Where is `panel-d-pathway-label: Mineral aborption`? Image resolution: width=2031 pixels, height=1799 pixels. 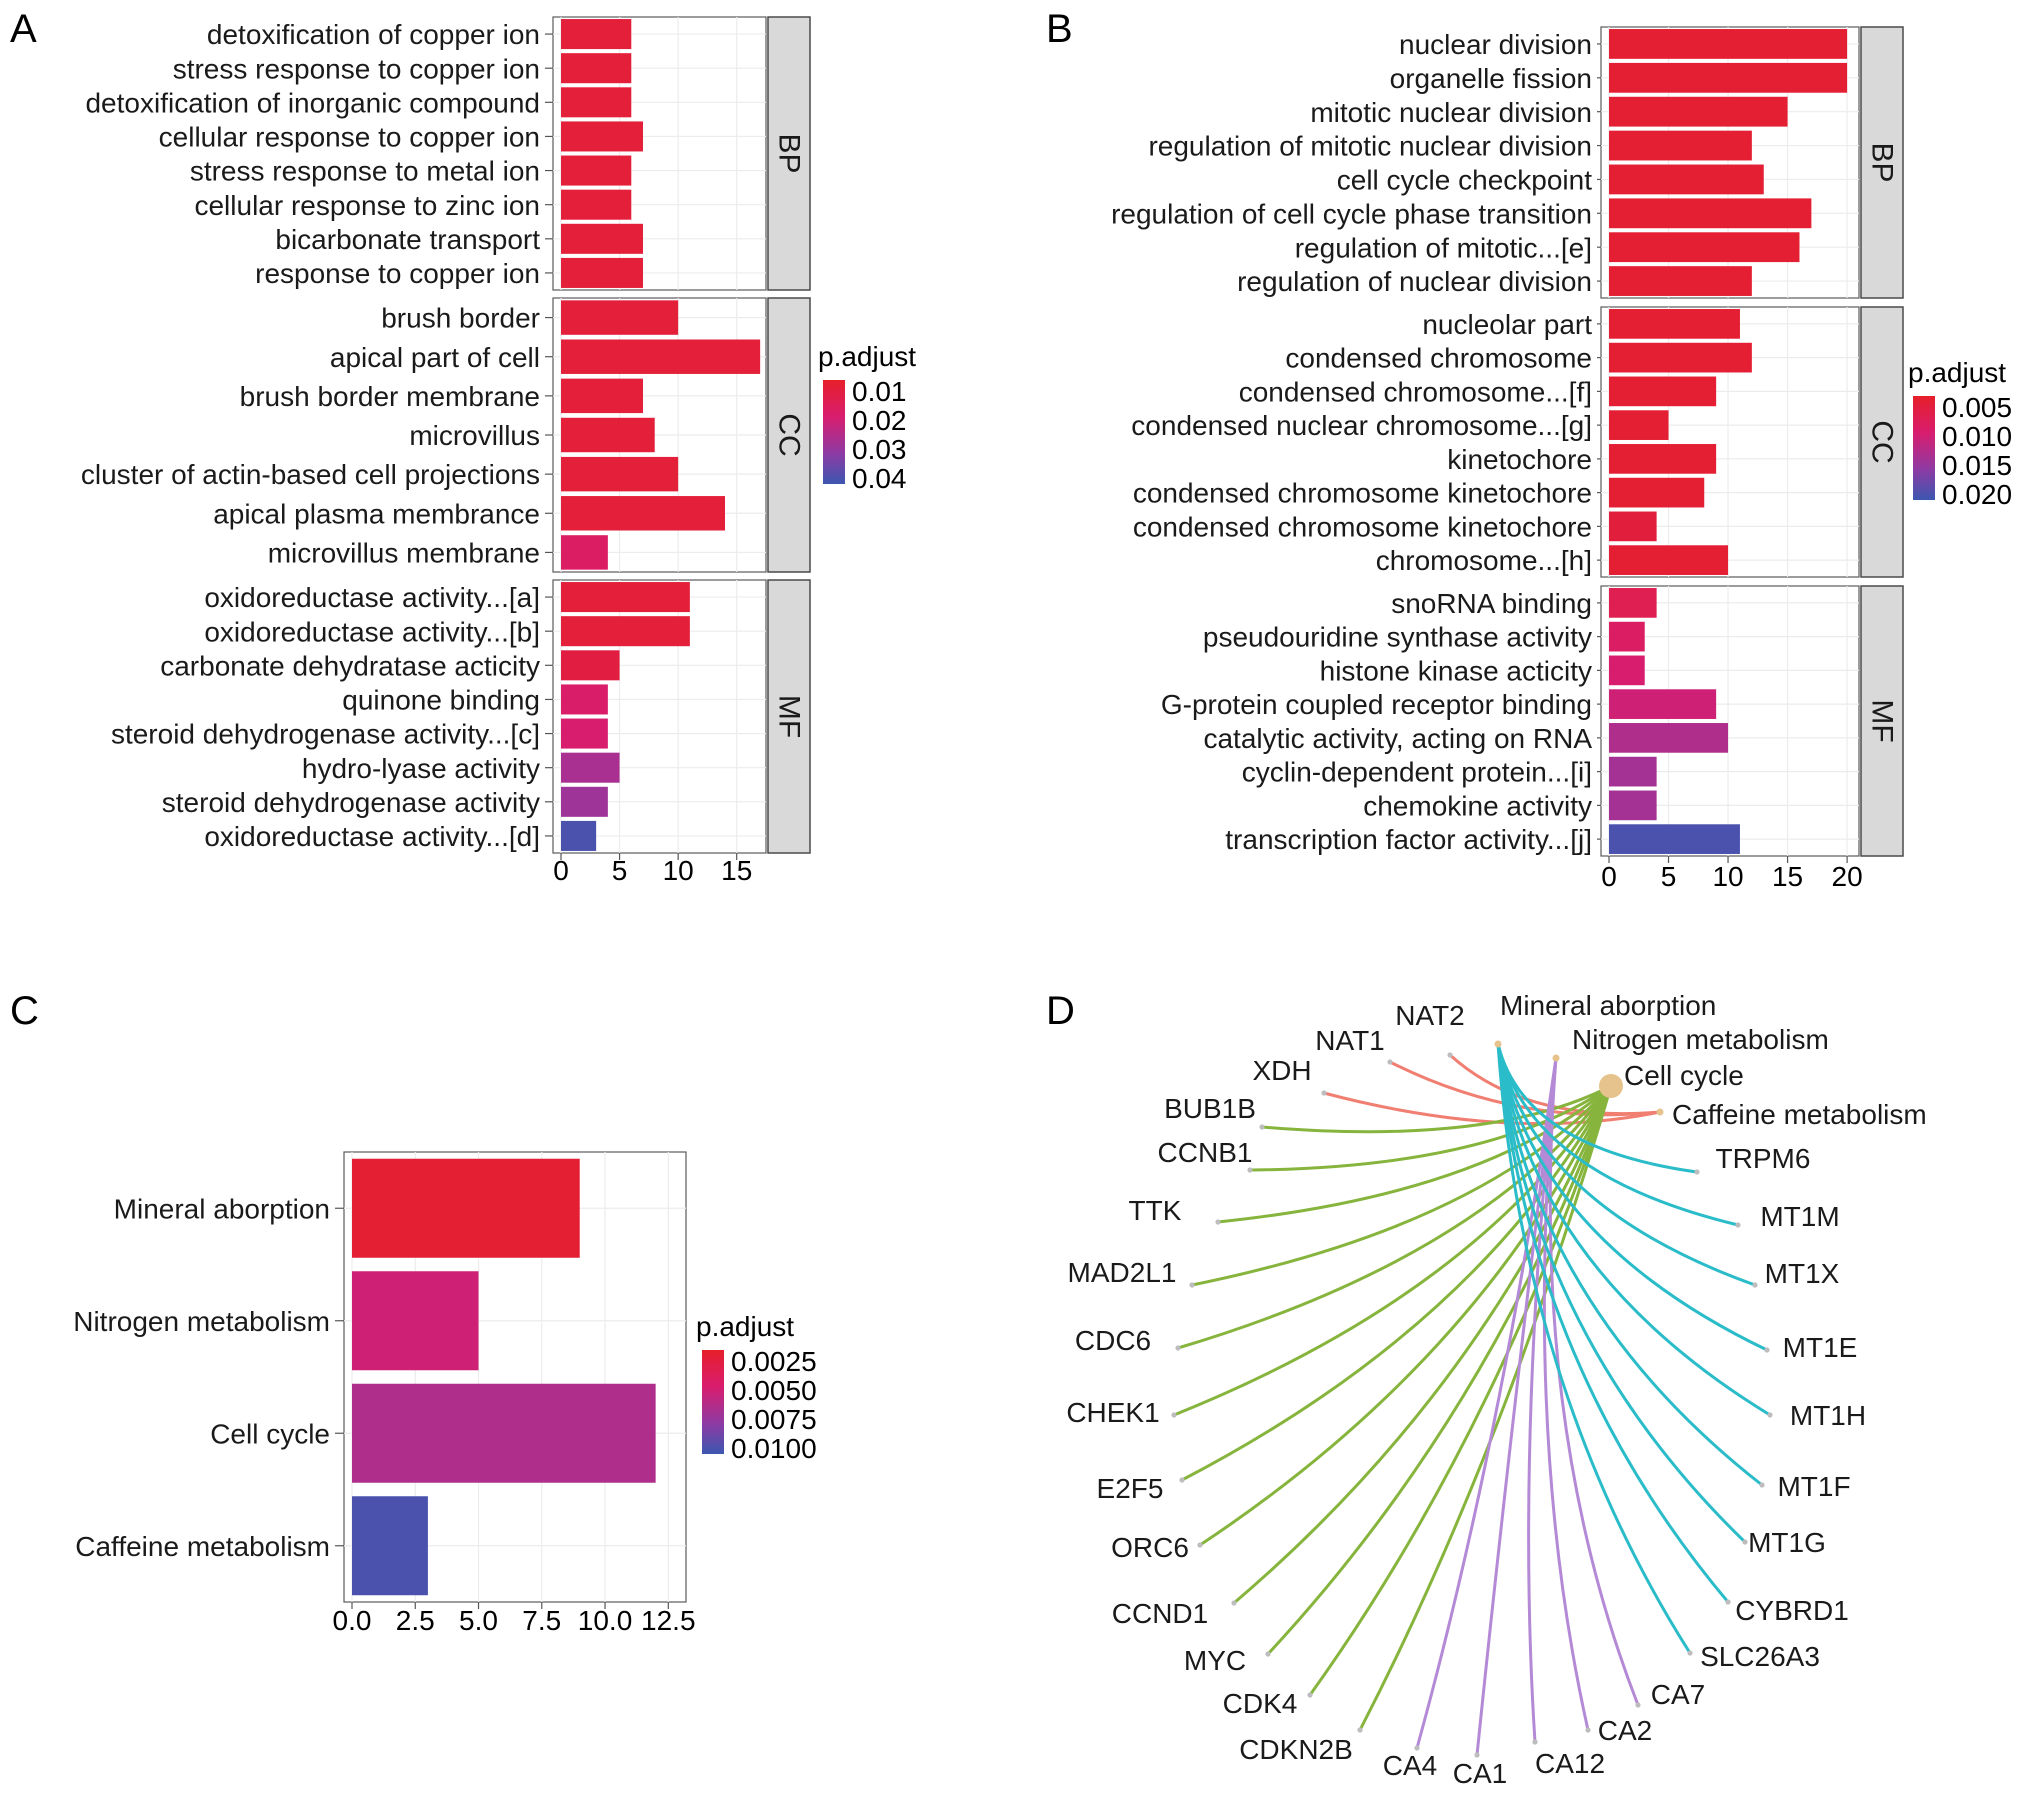
panel-d-pathway-label: Mineral aborption is located at coordinates (1608, 1005).